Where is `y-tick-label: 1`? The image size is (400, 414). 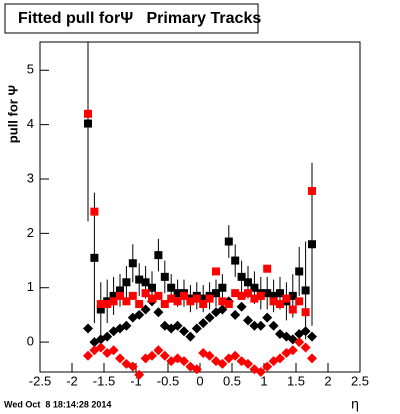
y-tick-label: 1 is located at coordinates (30, 286).